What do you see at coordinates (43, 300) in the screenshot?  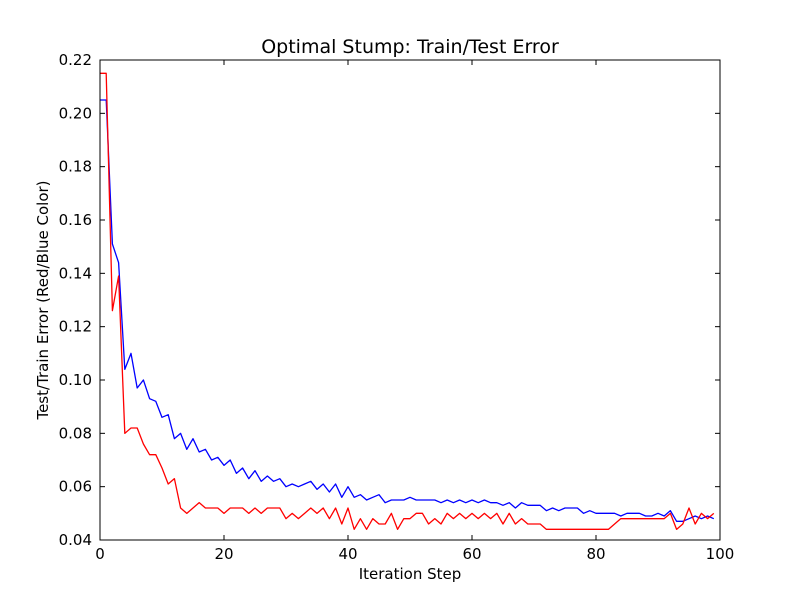 I see `y-axis-label: Test/Train Error (Red/Blue Color)` at bounding box center [43, 300].